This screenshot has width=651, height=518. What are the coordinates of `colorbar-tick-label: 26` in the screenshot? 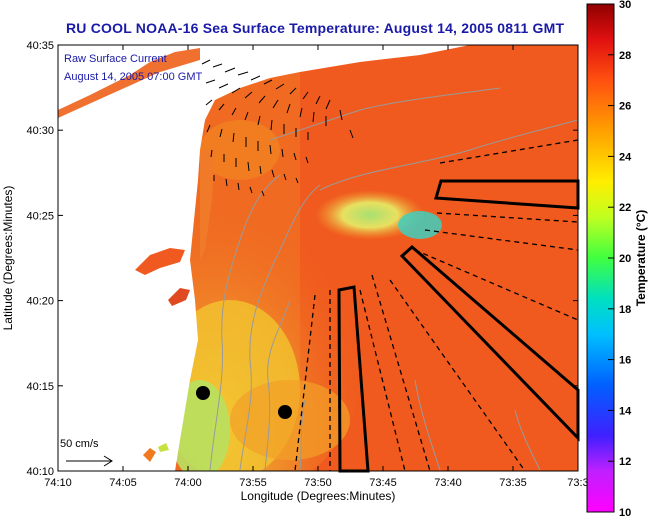 It's located at (625, 107).